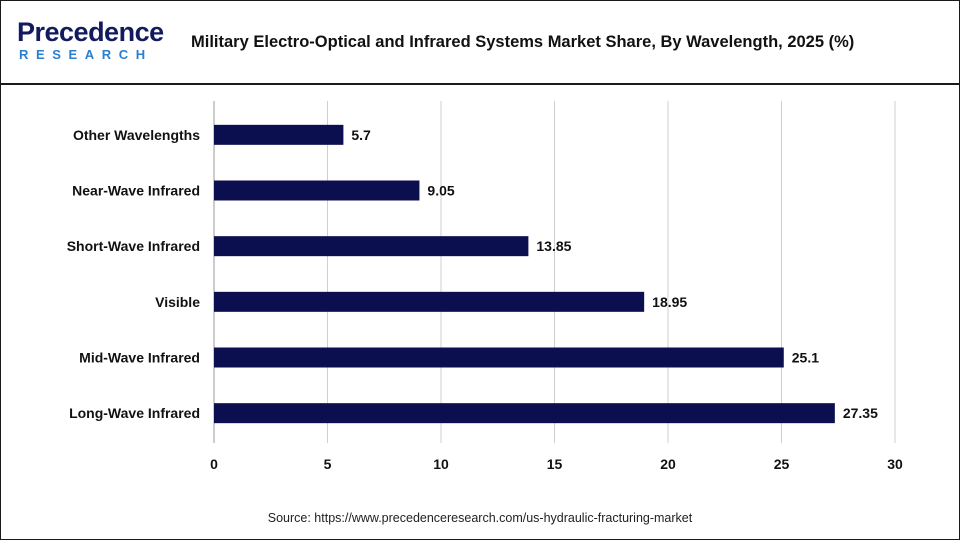 The height and width of the screenshot is (540, 960). What do you see at coordinates (553, 246) in the screenshot?
I see `data-label: 13.85` at bounding box center [553, 246].